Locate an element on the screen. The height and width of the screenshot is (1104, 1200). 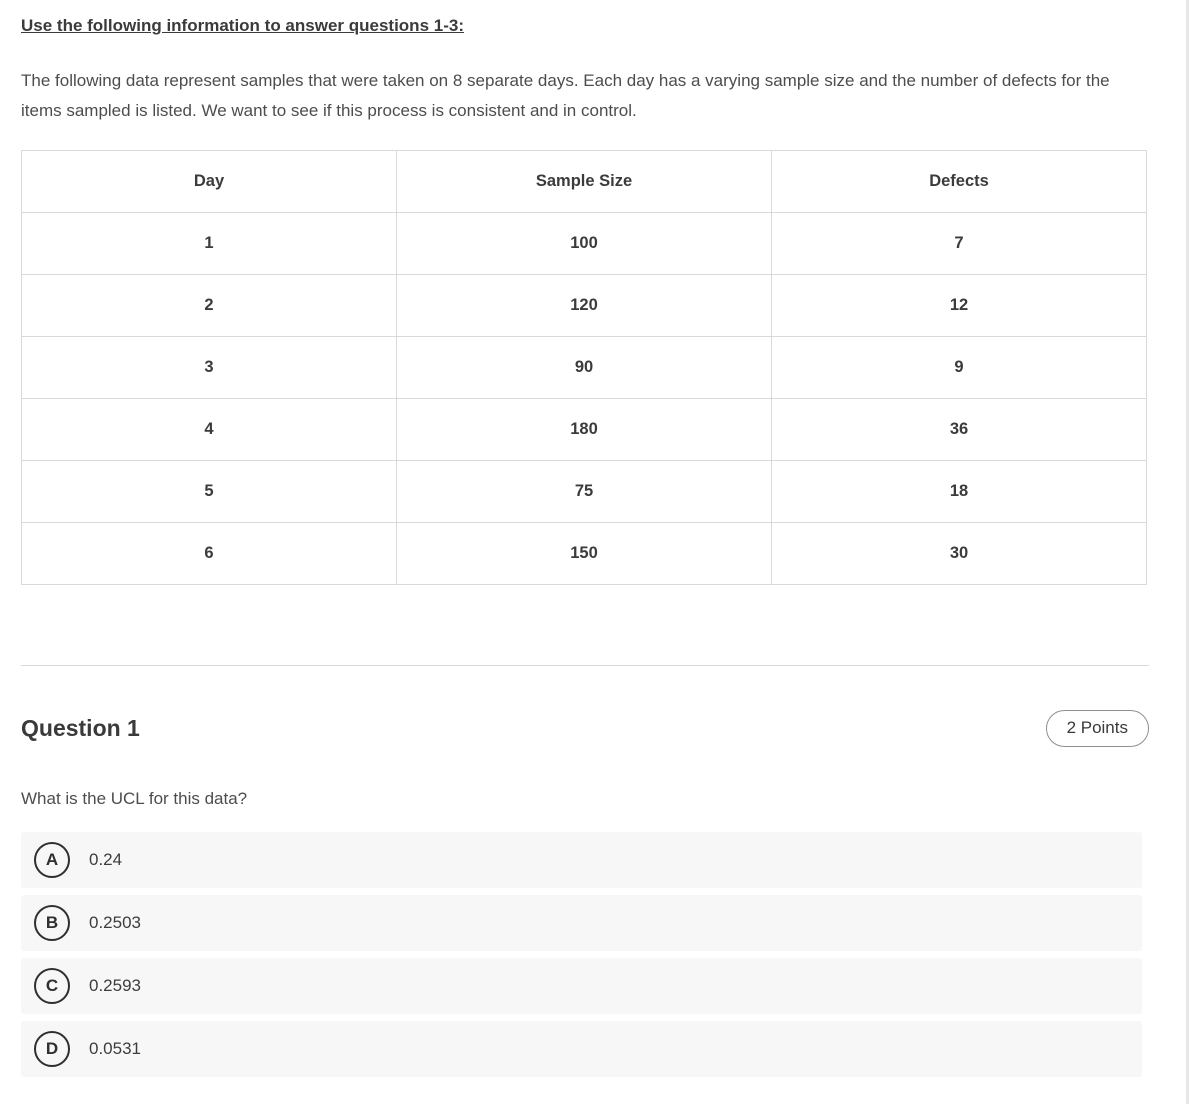
answer-option-a: A 0.24 is located at coordinates (581, 860).